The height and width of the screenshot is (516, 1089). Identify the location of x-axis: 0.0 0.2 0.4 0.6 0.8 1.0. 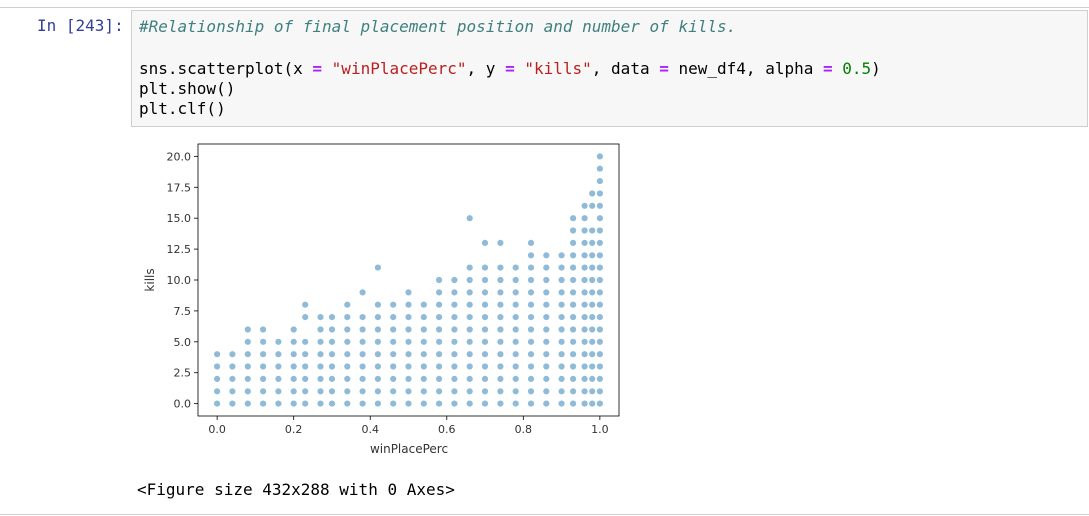
(408, 426).